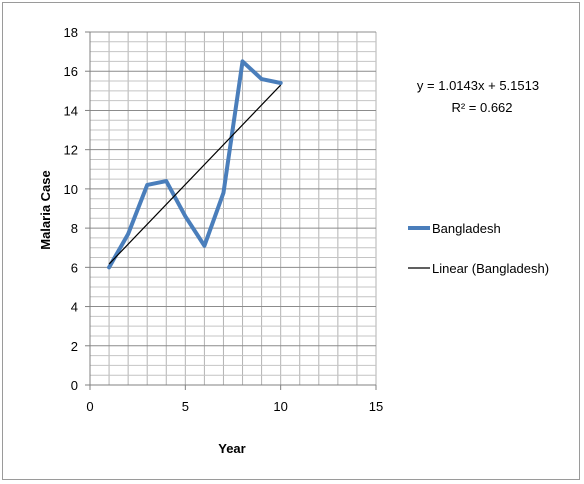 This screenshot has width=584, height=484. I want to click on series-line-bangladesh, so click(195, 164).